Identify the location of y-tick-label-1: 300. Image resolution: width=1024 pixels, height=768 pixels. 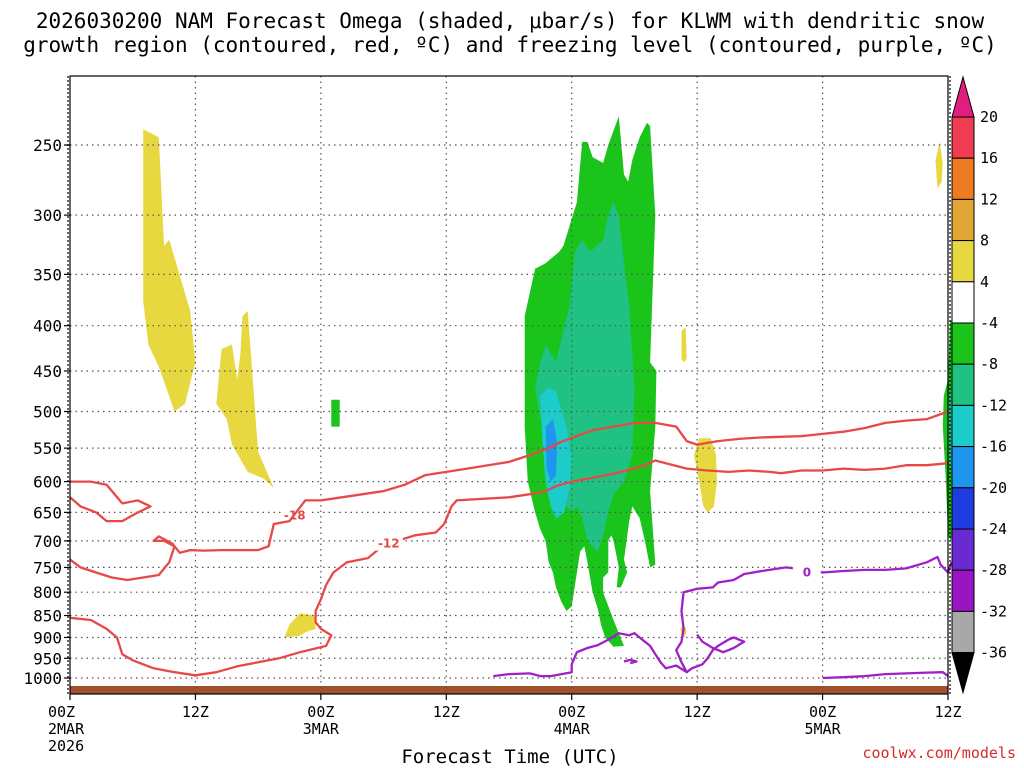
(47, 215).